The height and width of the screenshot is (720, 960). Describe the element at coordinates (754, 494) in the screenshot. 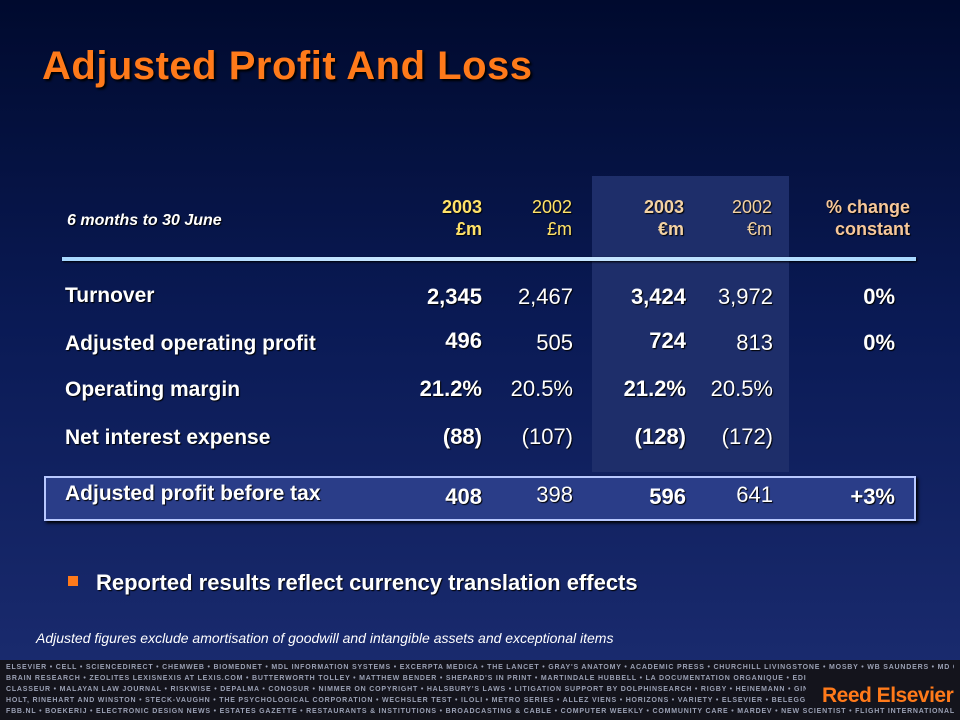

I see `cell-pbt-2002-eur: 641` at that location.